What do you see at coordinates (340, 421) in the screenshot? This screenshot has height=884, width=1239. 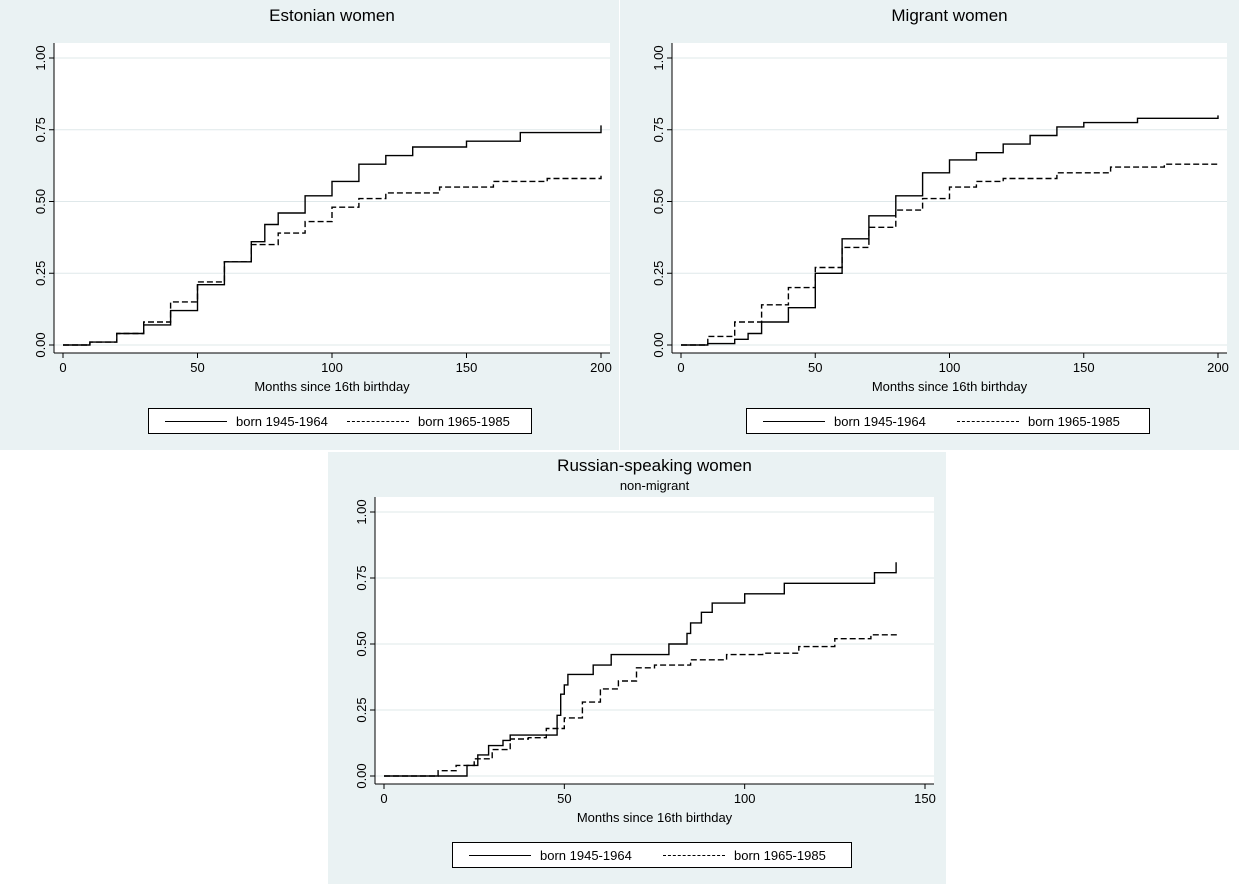 I see `legend-estonian: born 1945-1964 born 1965-1985` at bounding box center [340, 421].